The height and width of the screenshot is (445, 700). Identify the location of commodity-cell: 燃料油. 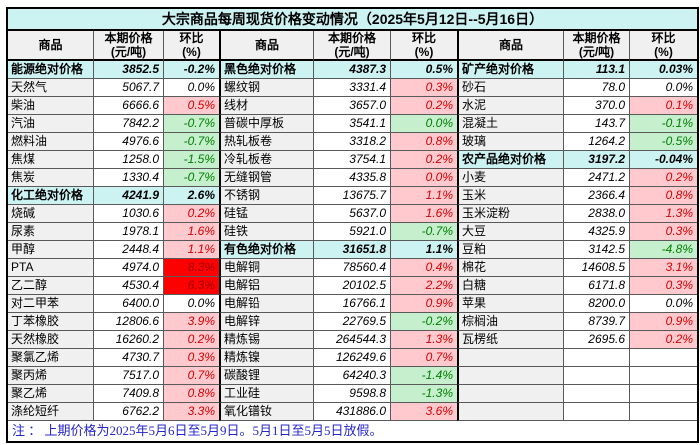
(50, 142).